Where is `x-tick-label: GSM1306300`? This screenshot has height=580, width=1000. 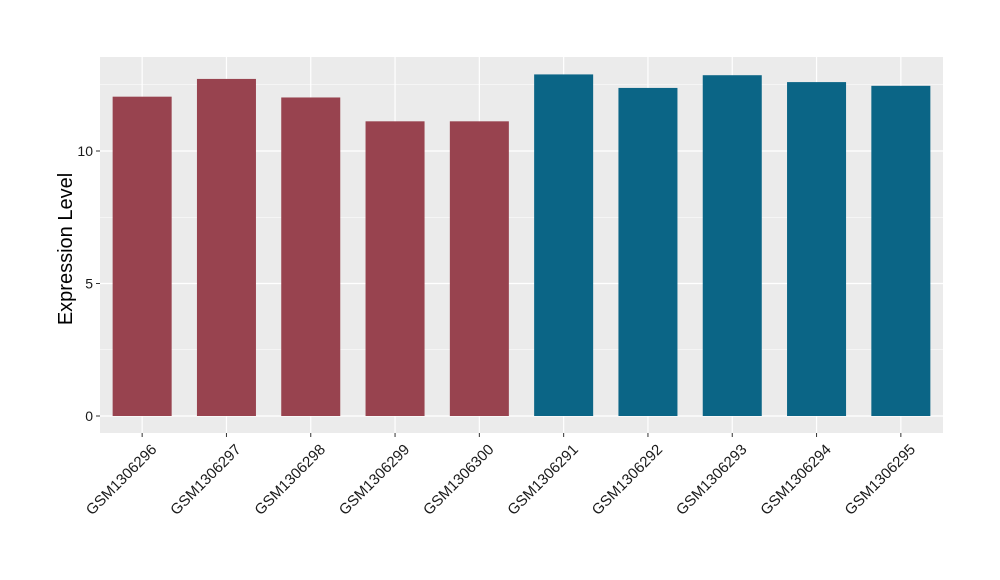
x-tick-label: GSM1306300 is located at coordinates (458, 479).